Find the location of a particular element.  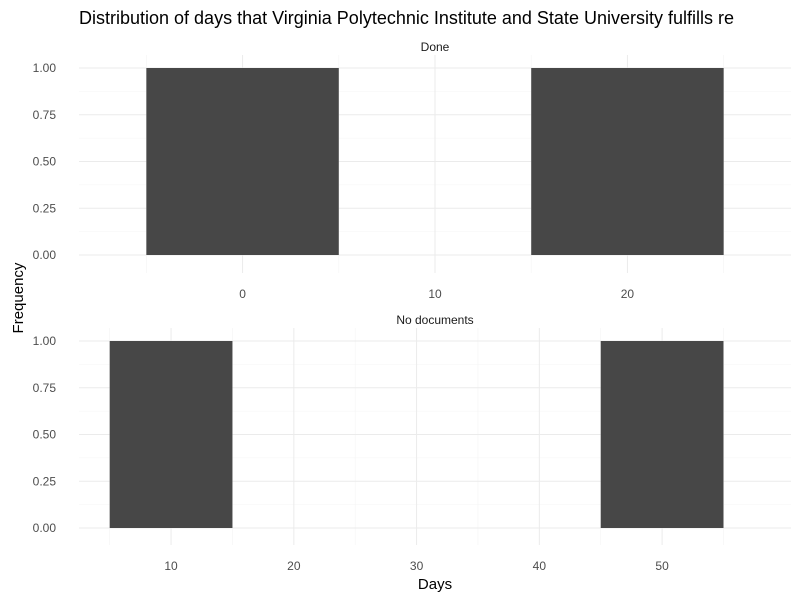

x-axis-label: Days is located at coordinates (435, 584).